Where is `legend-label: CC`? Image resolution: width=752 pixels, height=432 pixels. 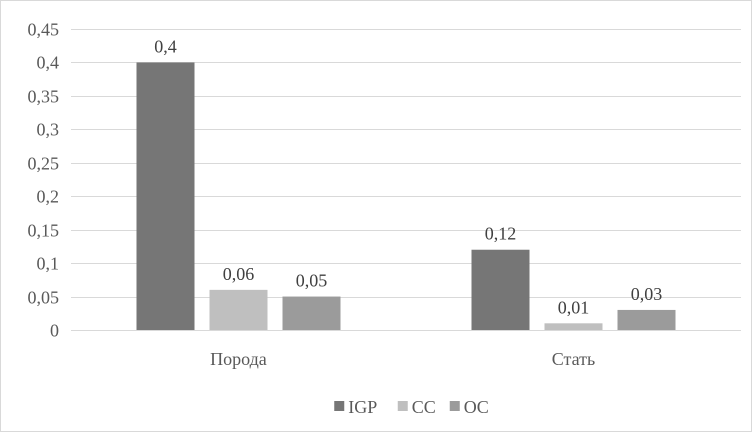 legend-label: CC is located at coordinates (424, 407).